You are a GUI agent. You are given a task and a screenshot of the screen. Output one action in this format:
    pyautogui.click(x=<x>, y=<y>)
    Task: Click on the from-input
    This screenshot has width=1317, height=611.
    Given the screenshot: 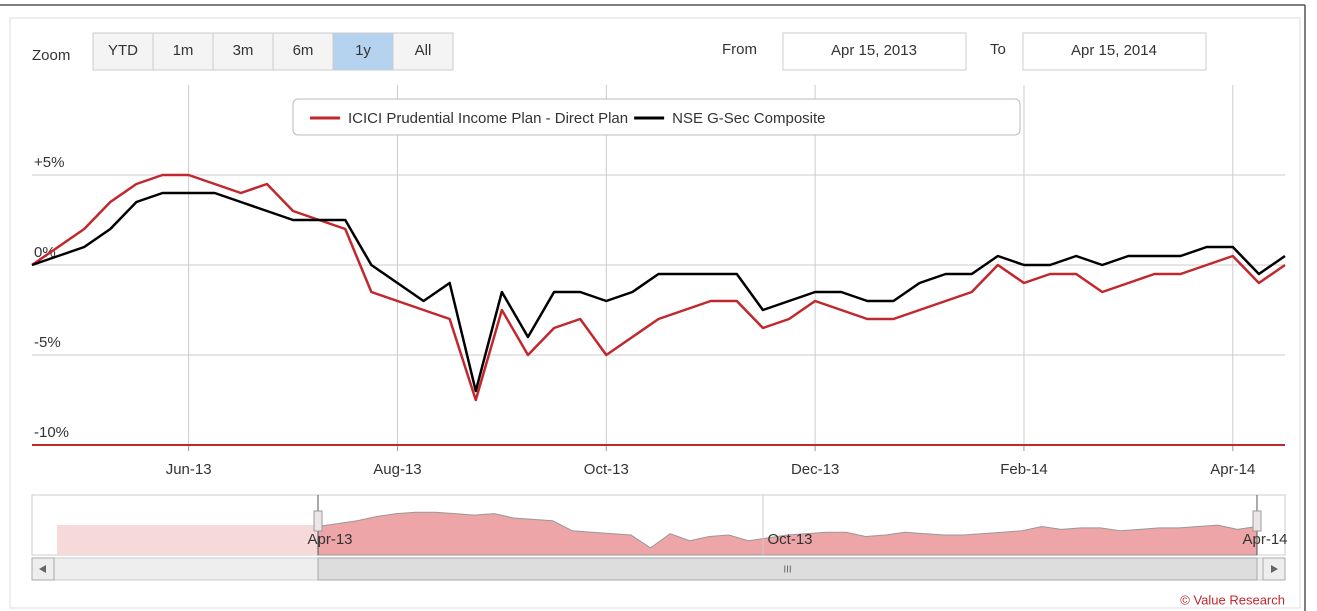 What is the action you would take?
    pyautogui.click(x=874, y=51)
    